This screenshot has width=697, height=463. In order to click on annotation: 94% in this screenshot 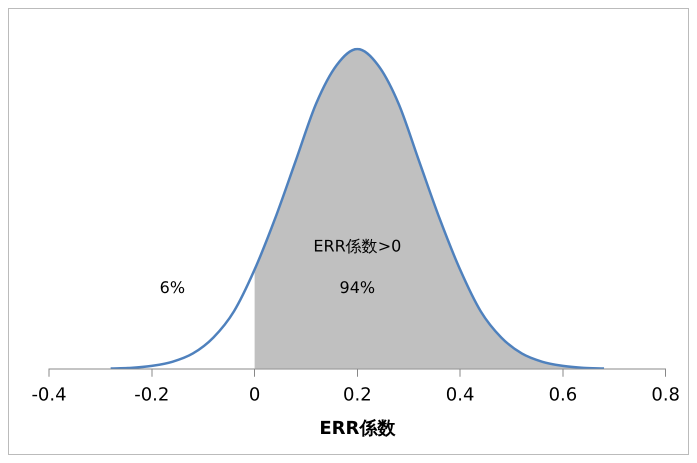, I will do `click(358, 288)`.